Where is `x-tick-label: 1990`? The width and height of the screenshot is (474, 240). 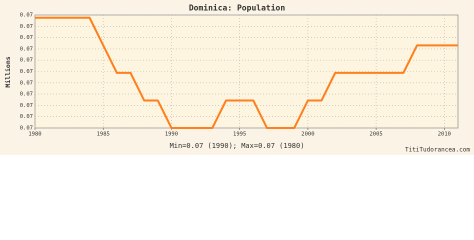 x-tick-label: 1990 is located at coordinates (171, 135).